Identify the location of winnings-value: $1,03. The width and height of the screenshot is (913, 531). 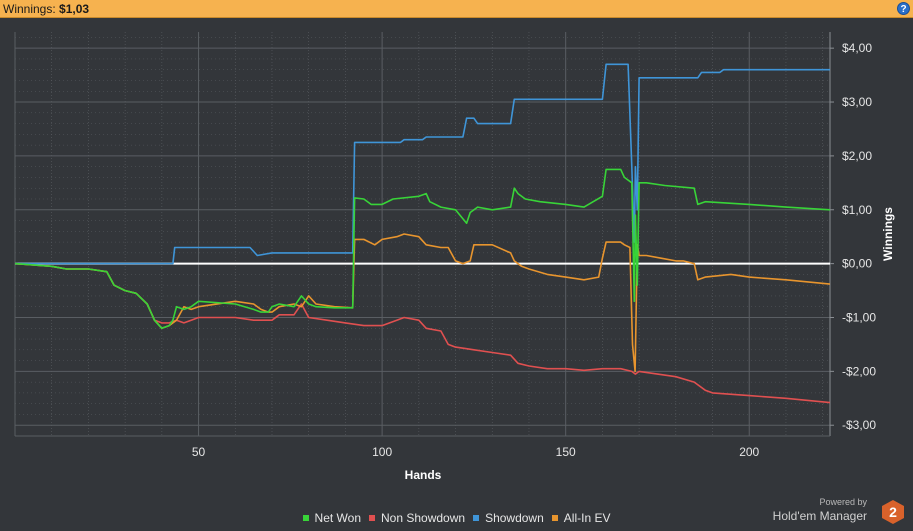
(74, 9).